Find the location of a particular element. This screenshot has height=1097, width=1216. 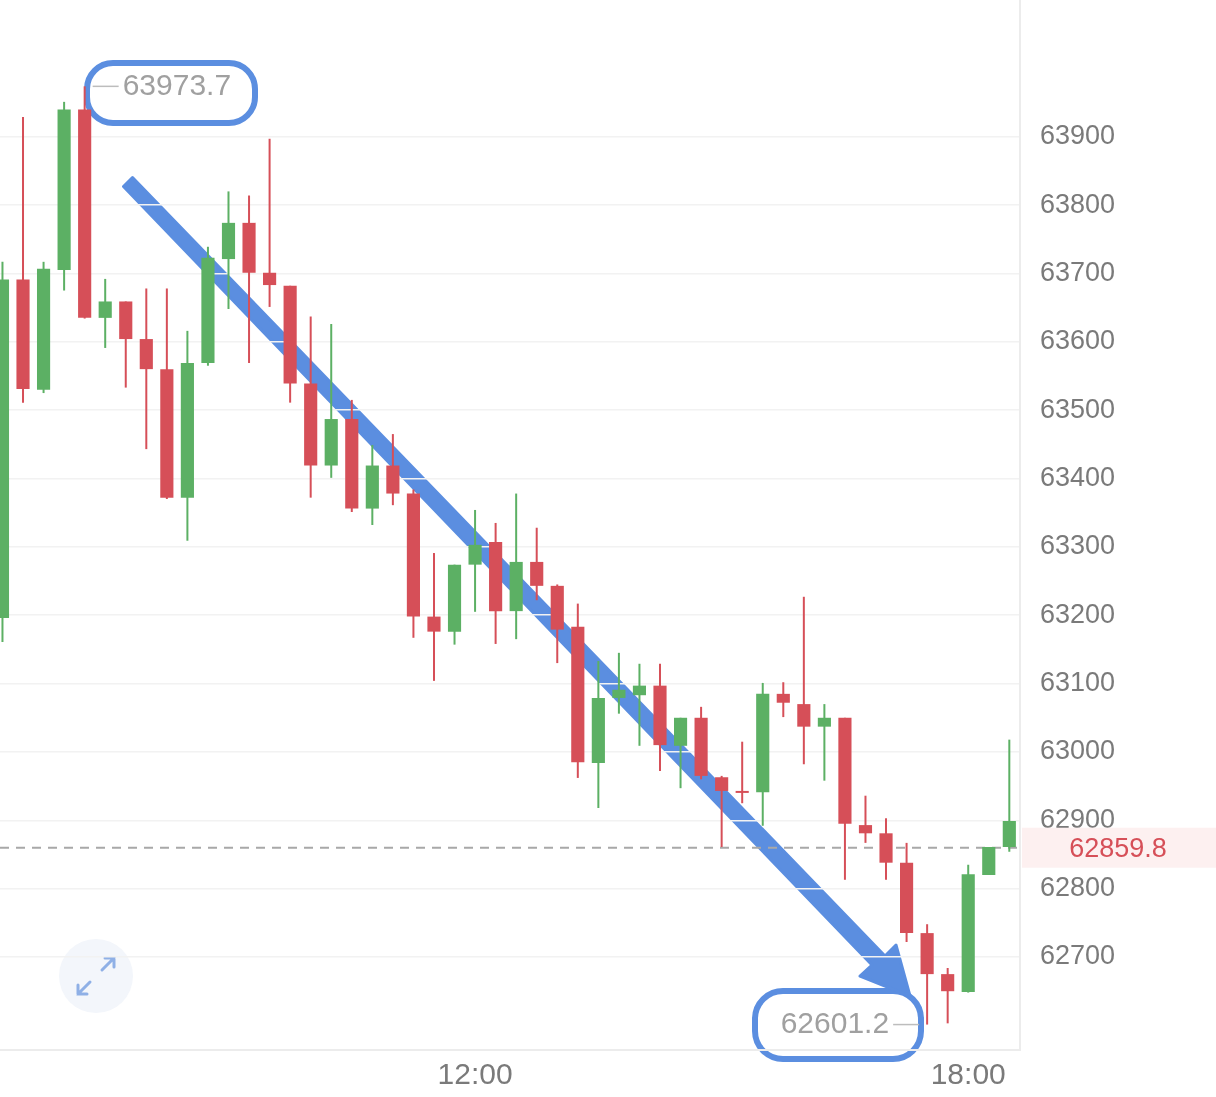

y-tick-label: 63100 is located at coordinates (1078, 682).